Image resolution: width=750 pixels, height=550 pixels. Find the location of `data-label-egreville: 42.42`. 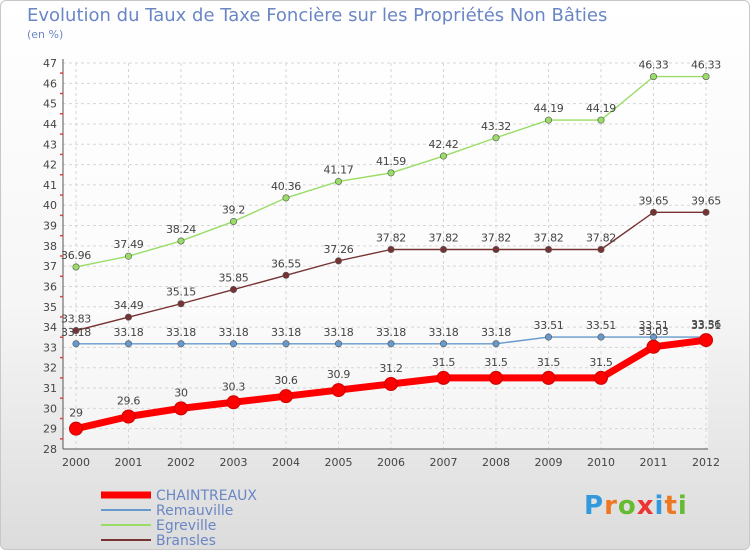

data-label-egreville: 42.42 is located at coordinates (444, 144).